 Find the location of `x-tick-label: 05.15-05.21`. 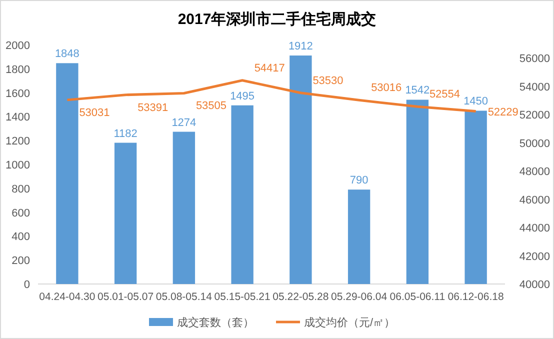

x-tick-label: 05.15-05.21 is located at coordinates (242, 297).